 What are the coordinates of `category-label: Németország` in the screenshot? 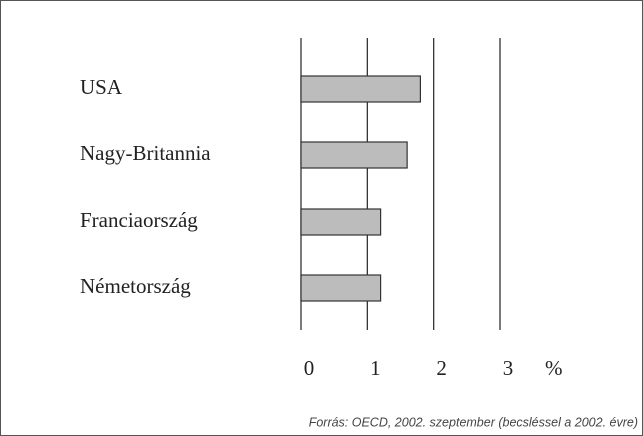 It's located at (135, 286).